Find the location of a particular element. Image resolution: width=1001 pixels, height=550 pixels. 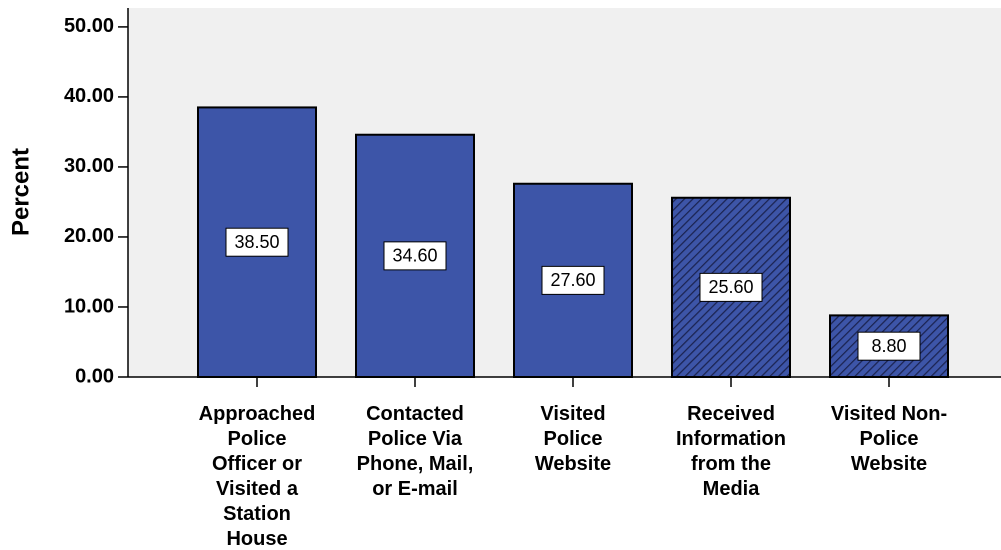

x-tick-label: Visited Non-Police Website is located at coordinates (889, 439).